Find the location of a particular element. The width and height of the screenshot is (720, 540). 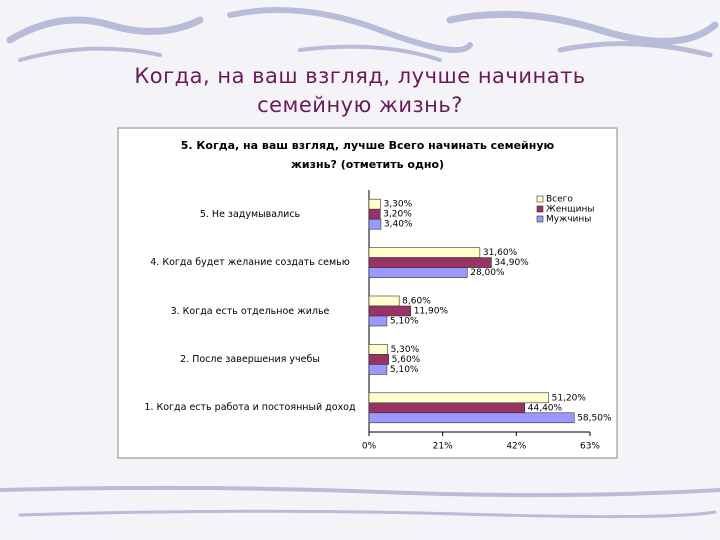

value-label: 3,40% is located at coordinates (398, 225).